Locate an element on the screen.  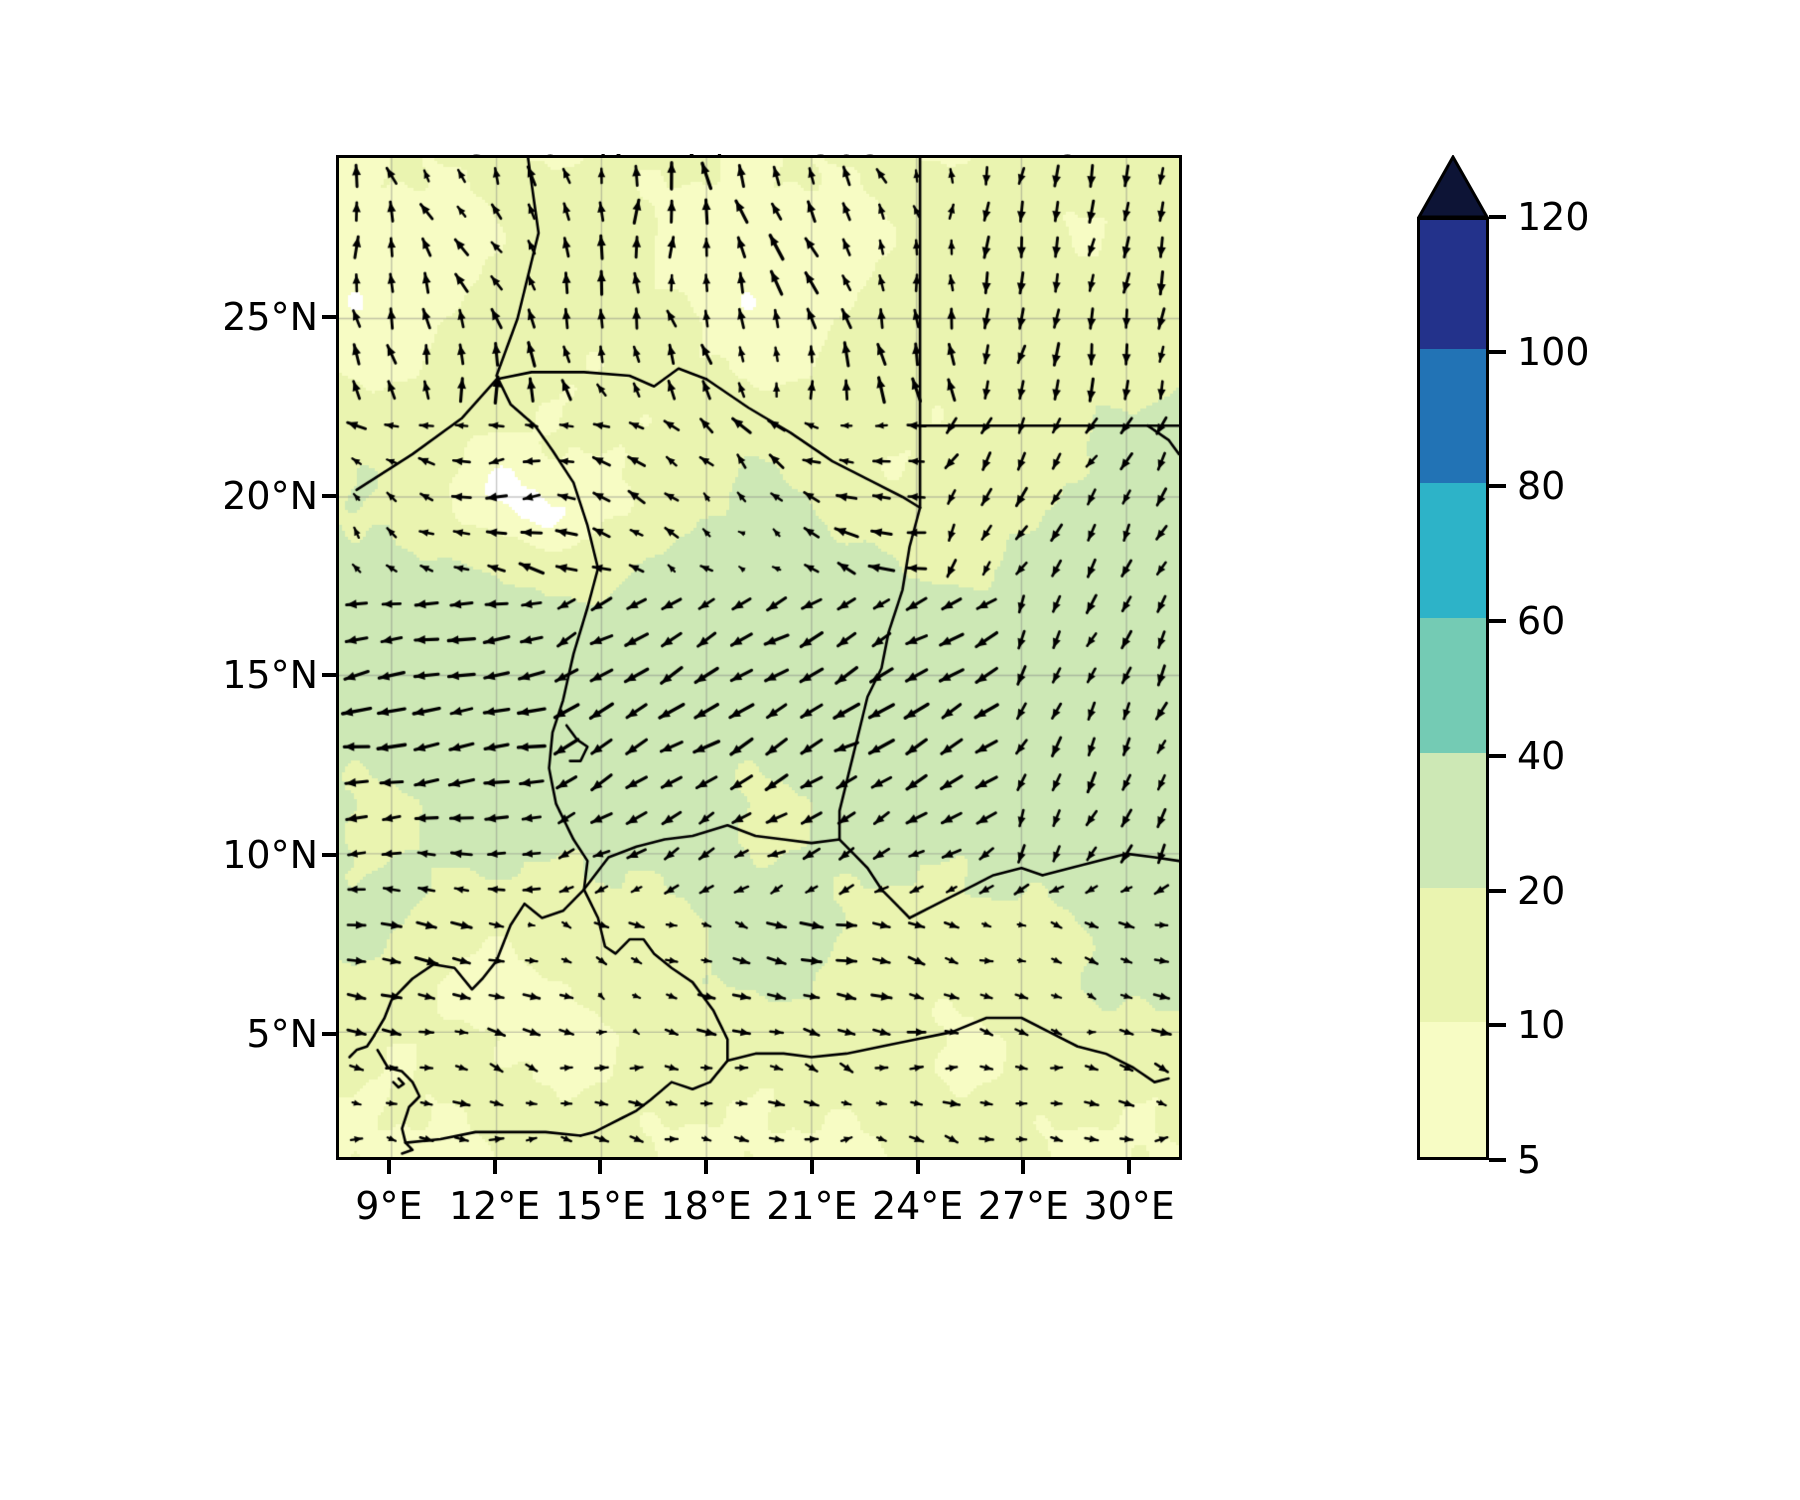
colorbar-tick-label: 40 is located at coordinates (1541, 755).